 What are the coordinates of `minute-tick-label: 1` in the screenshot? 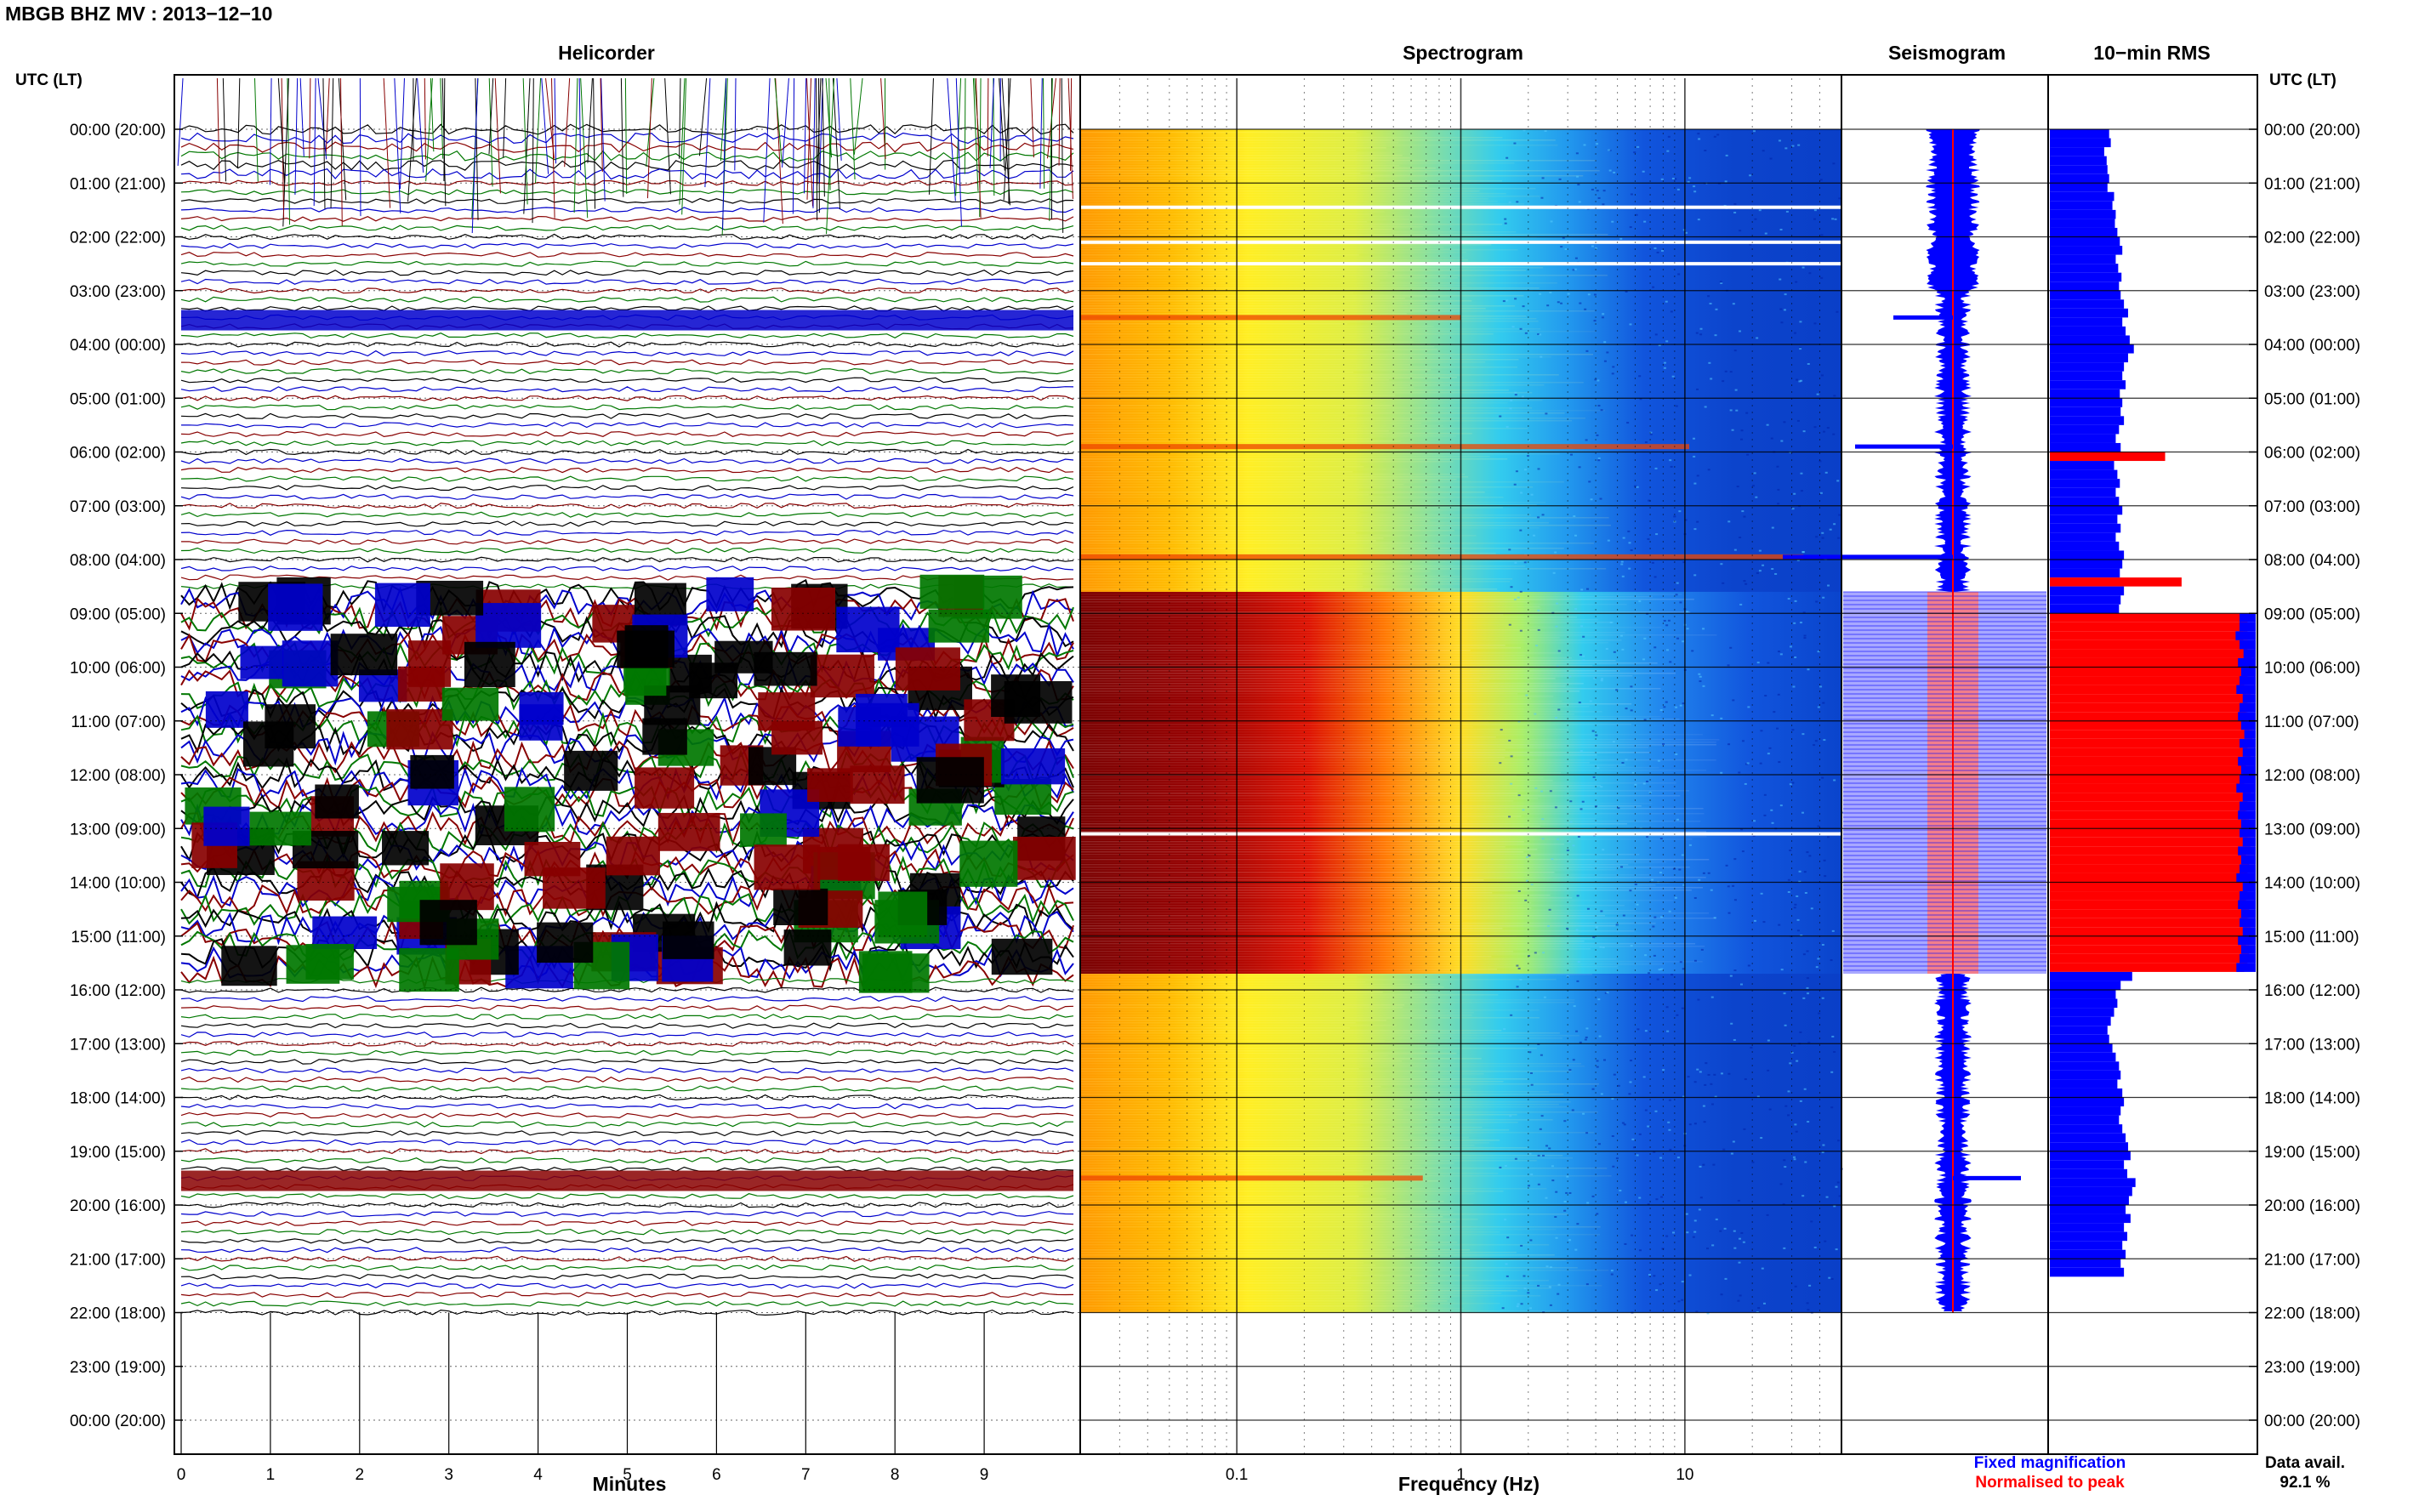 It's located at (271, 1475).